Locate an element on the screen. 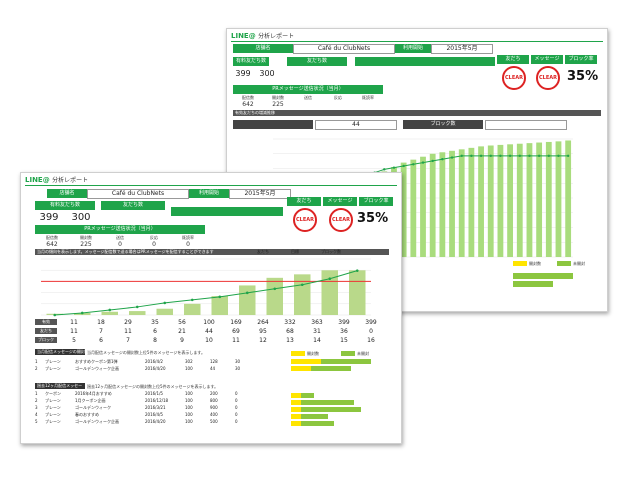 The height and width of the screenshot is (490, 640). table-cell: 302 is located at coordinates (189, 361).